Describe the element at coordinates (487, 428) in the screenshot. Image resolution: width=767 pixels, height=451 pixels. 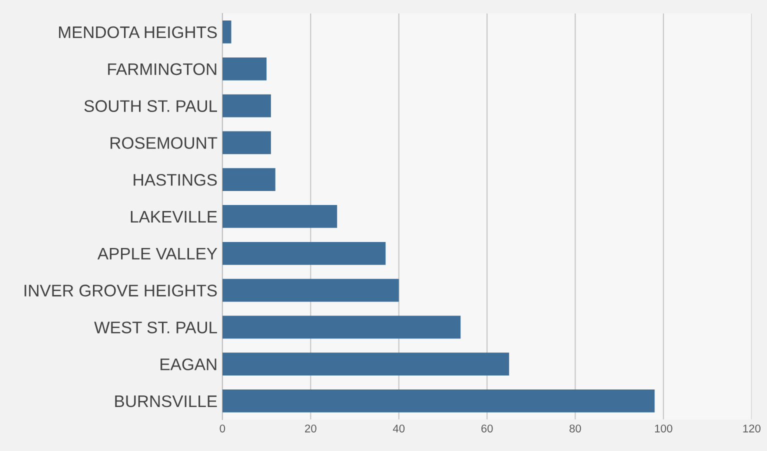
I see `x-tick-label: 60` at that location.